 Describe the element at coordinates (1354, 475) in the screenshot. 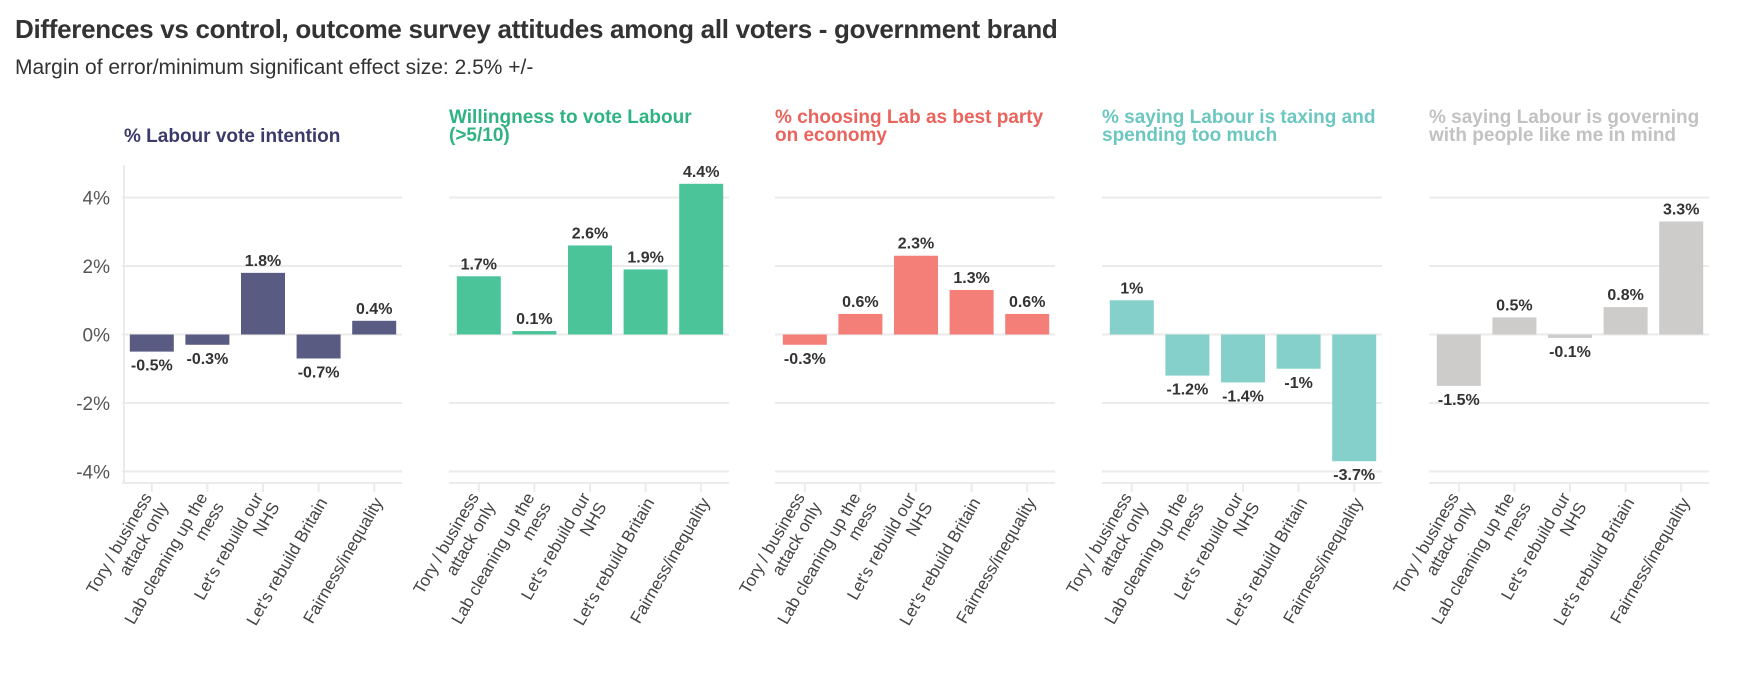

I see `bar-value-label: -3.7%` at that location.